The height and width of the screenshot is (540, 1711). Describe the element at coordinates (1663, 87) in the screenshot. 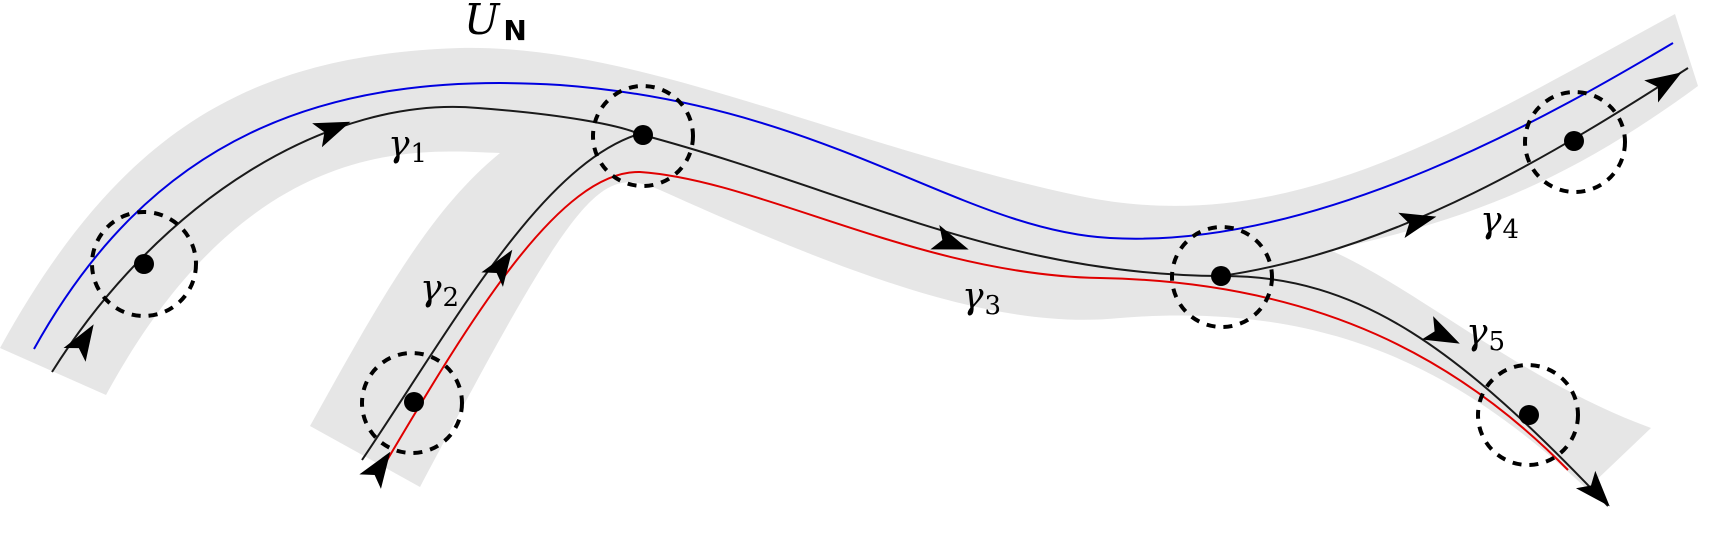

I see `arrowhead-gamma-4-end` at that location.